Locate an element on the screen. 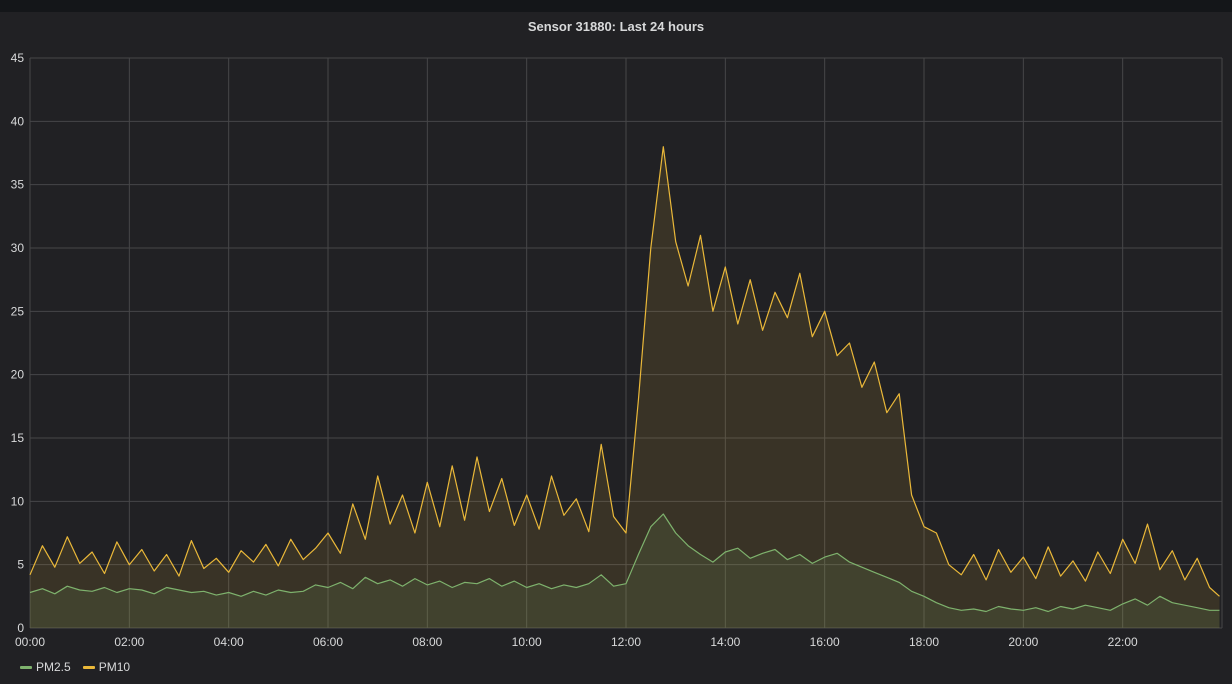 Image resolution: width=1232 pixels, height=684 pixels. x-tick-label: 20:00 is located at coordinates (1023, 642).